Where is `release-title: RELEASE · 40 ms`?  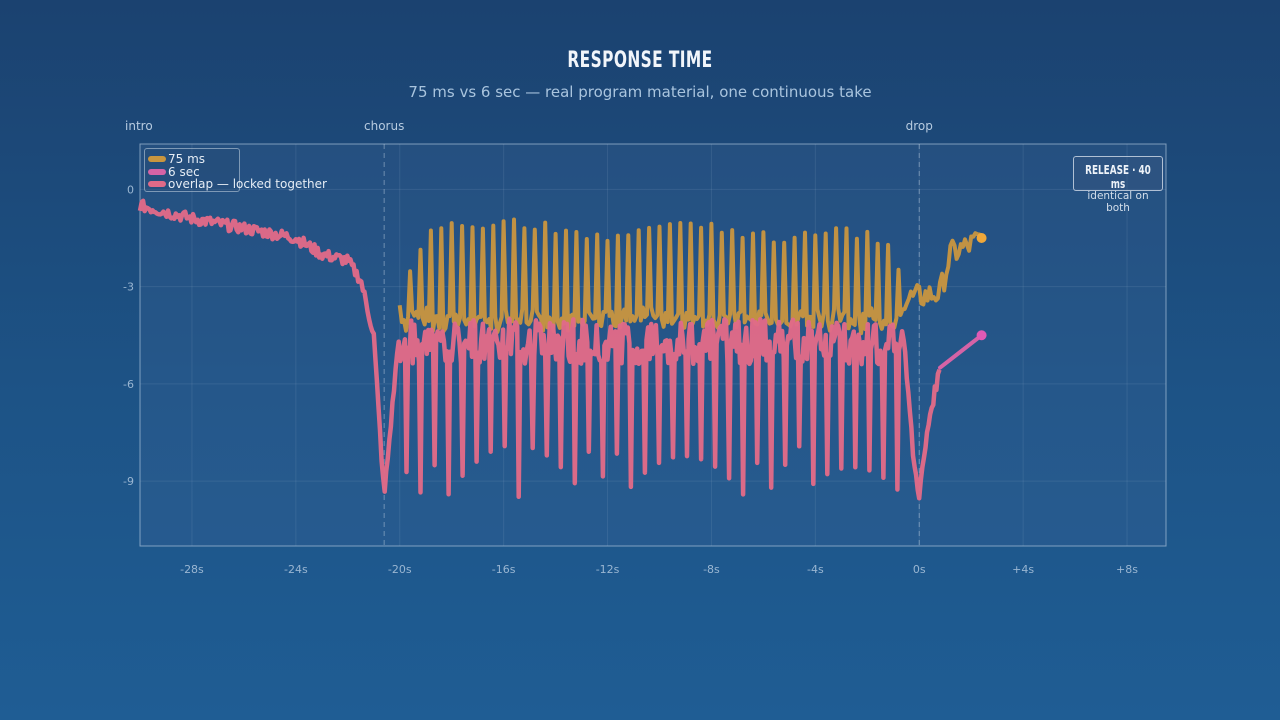 release-title: RELEASE · 40 ms is located at coordinates (1118, 177).